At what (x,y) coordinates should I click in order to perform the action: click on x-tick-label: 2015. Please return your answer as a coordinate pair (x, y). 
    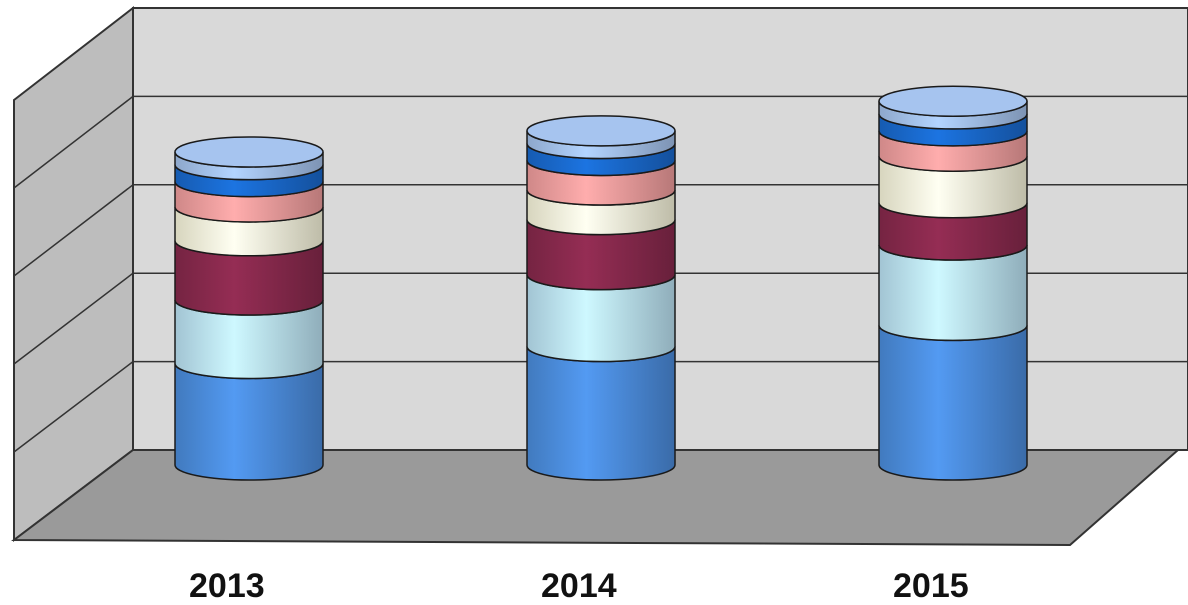
    Looking at the image, I should click on (931, 586).